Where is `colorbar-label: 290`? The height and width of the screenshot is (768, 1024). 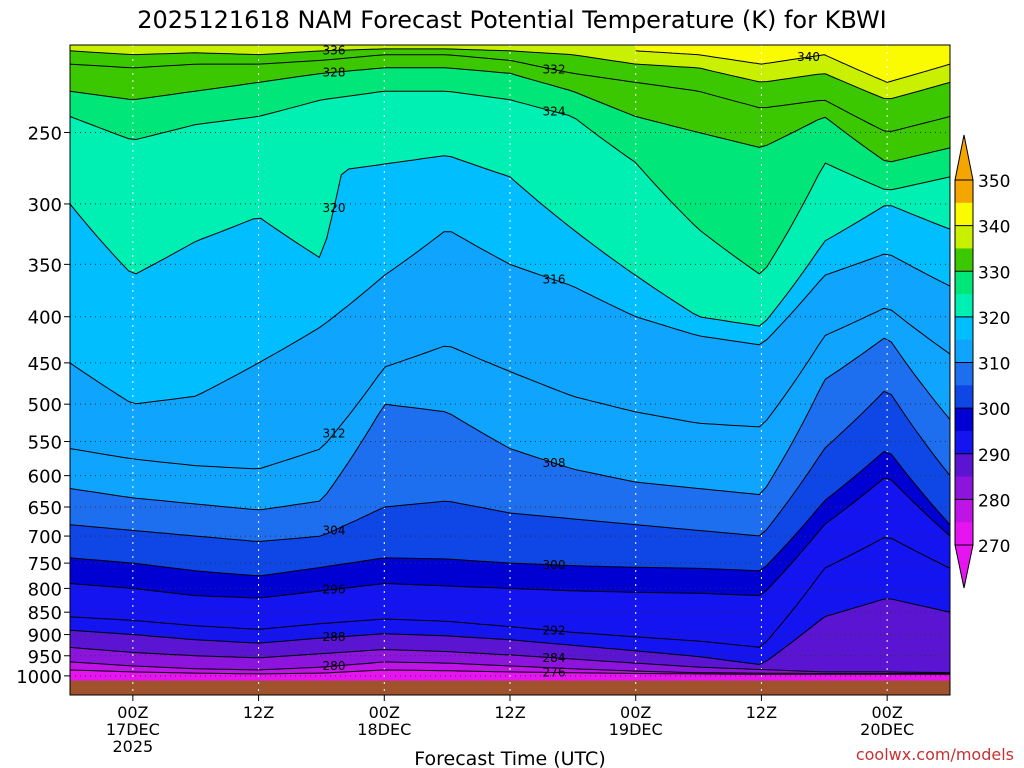 colorbar-label: 290 is located at coordinates (994, 456).